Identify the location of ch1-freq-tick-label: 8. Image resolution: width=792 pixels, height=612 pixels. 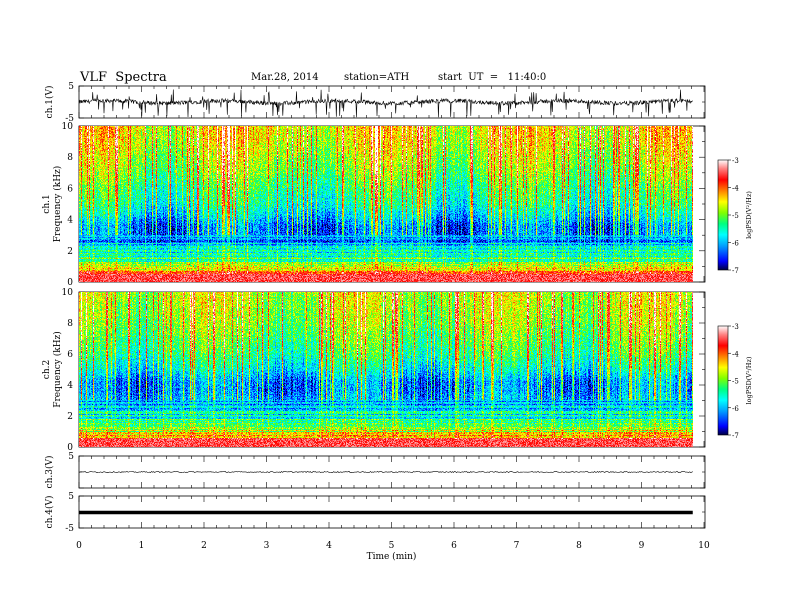
(70, 158).